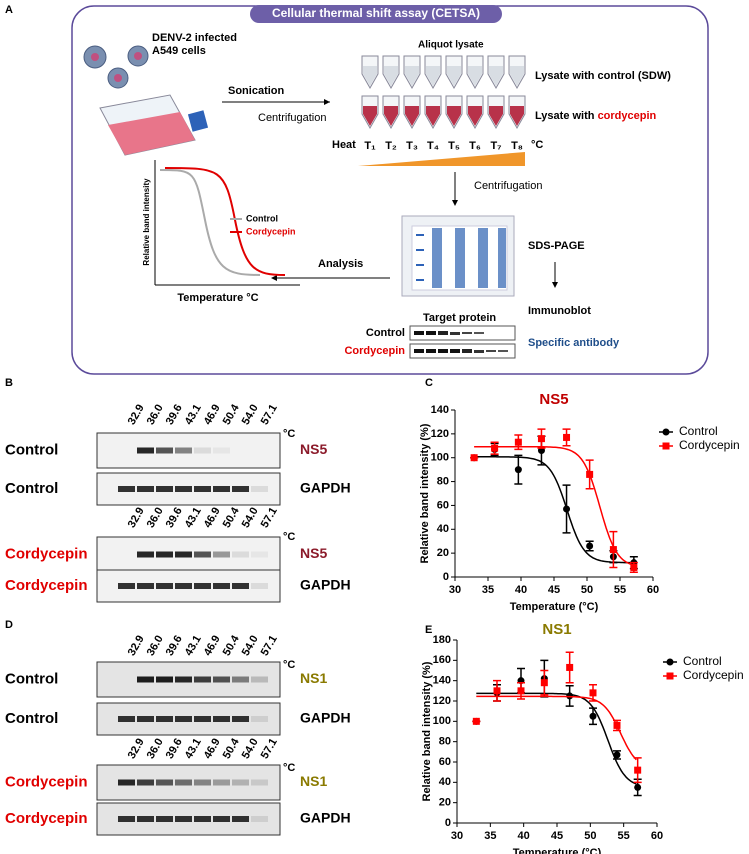  Describe the element at coordinates (344, 145) in the screenshot. I see `heat-label: Heat` at that location.